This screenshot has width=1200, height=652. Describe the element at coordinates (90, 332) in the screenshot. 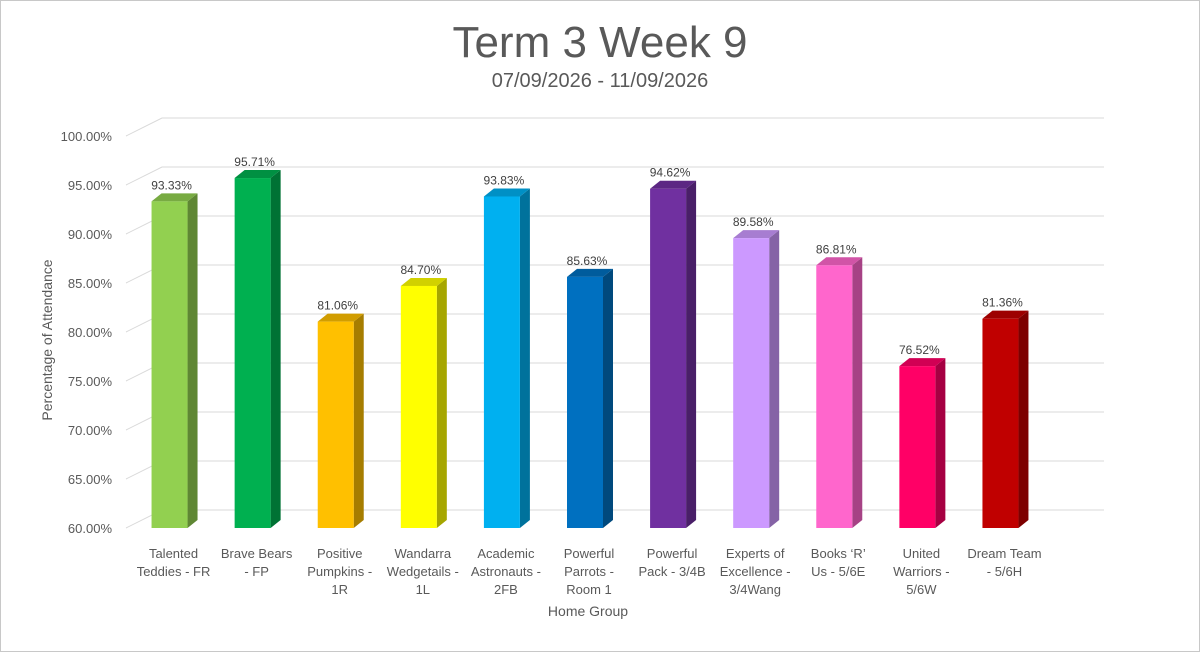

I see `y-tick-label: 80.00%` at that location.